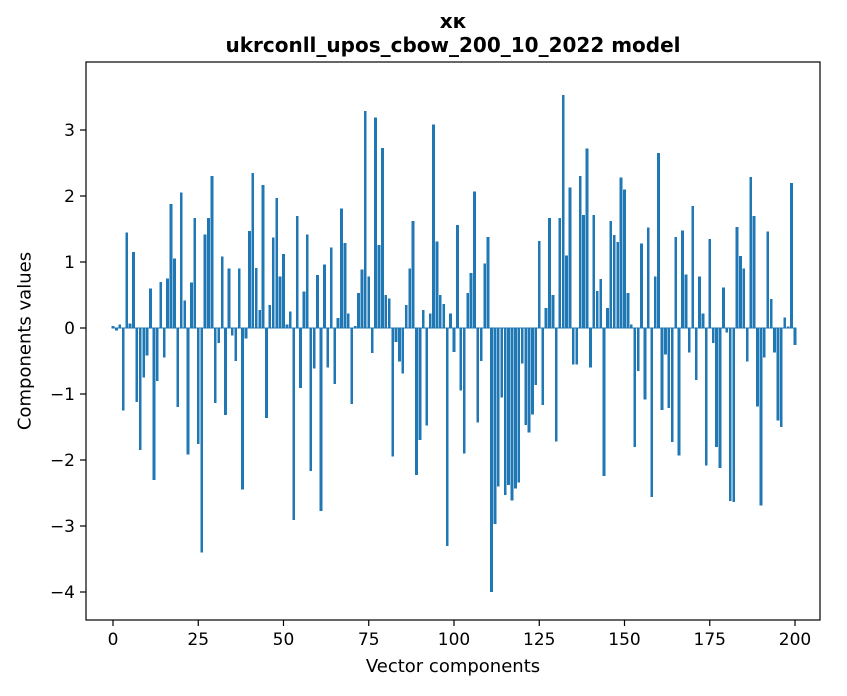  I want to click on y-axis-label: Components values, so click(25, 341).